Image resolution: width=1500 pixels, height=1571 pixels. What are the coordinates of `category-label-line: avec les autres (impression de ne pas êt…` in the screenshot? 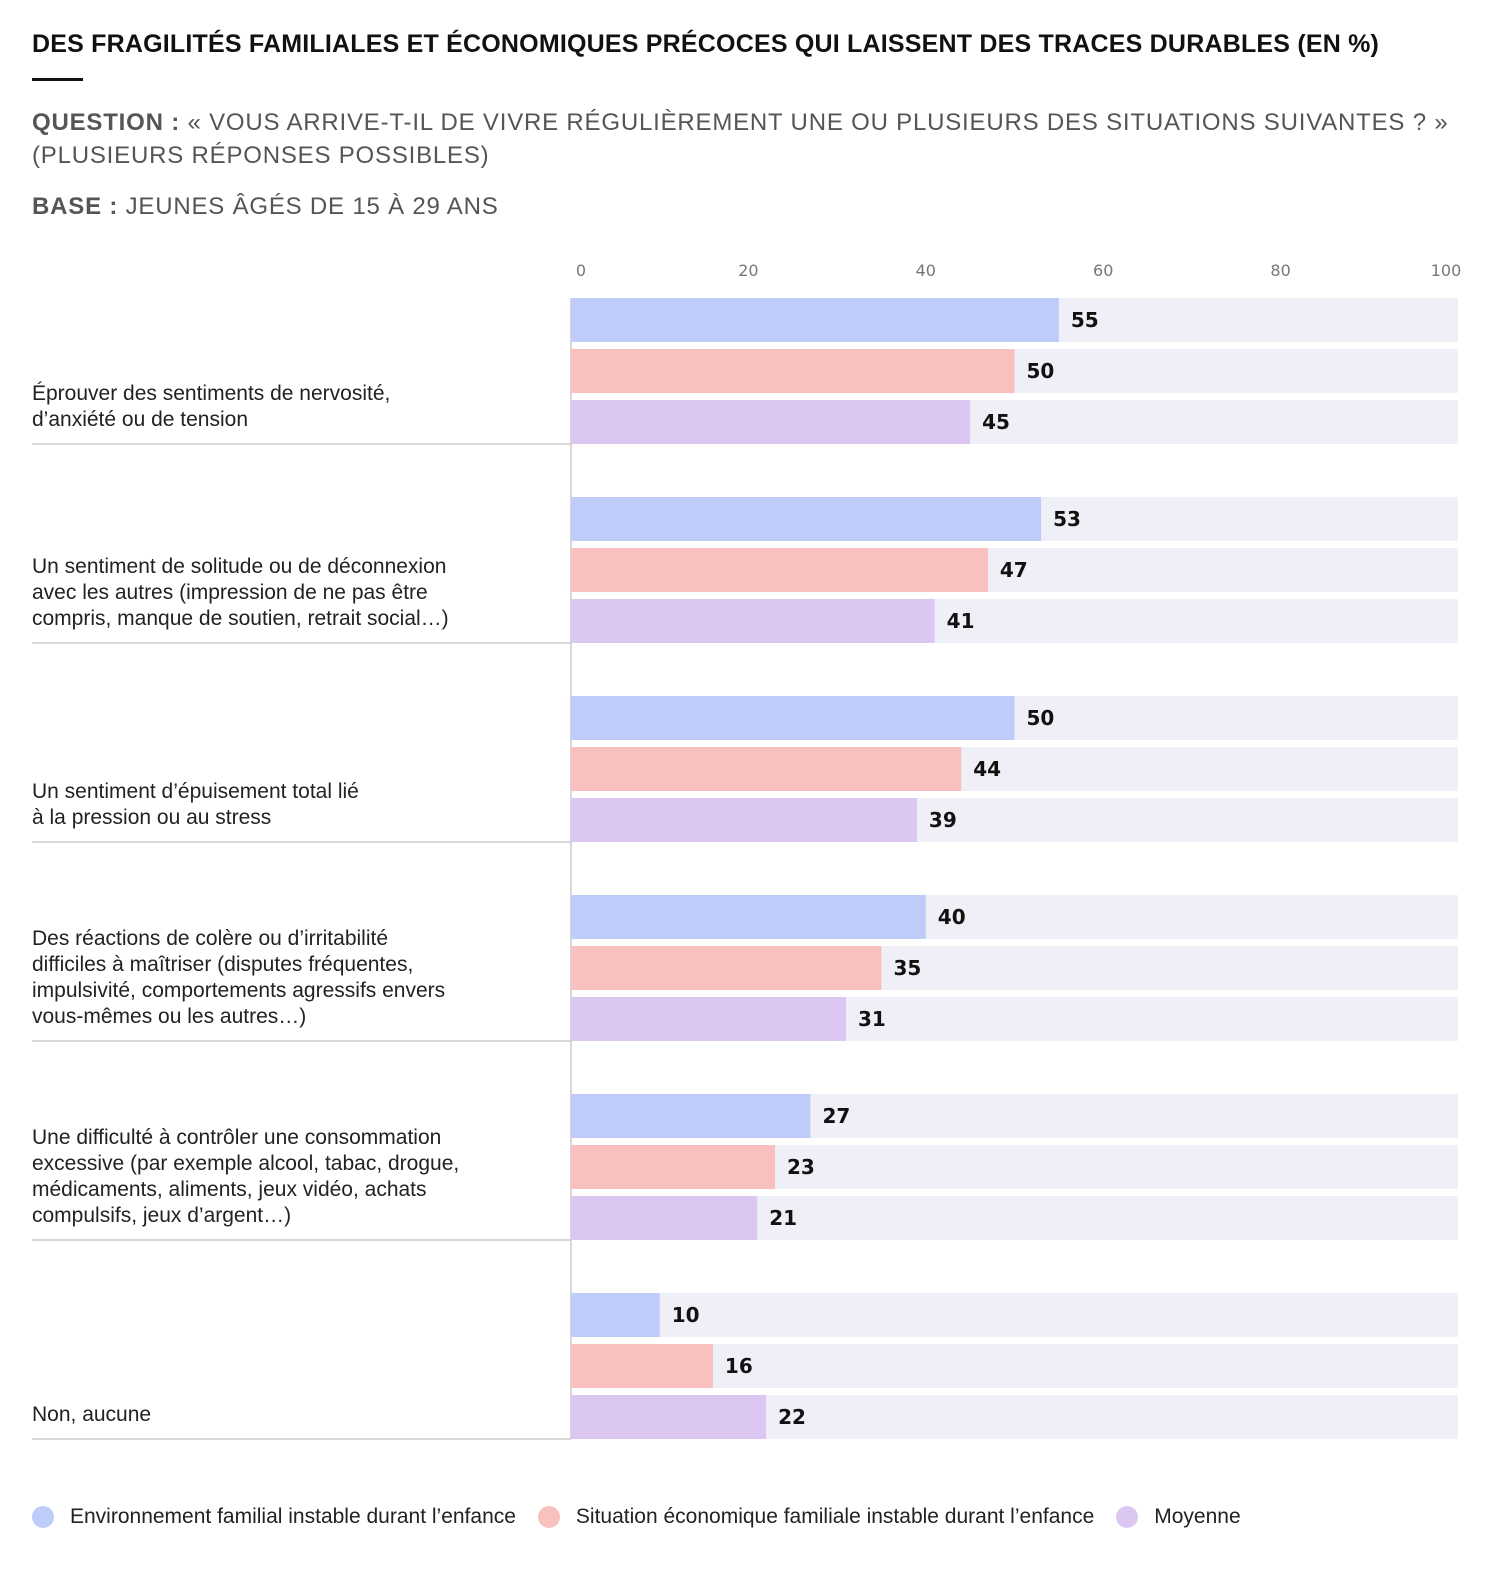 It's located at (230, 592).